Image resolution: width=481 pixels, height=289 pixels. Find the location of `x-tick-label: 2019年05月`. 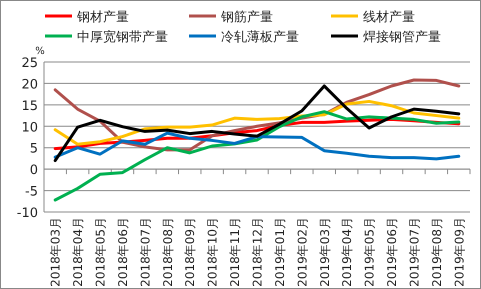

x-tick-label: 2019年05月 is located at coordinates (369, 252).